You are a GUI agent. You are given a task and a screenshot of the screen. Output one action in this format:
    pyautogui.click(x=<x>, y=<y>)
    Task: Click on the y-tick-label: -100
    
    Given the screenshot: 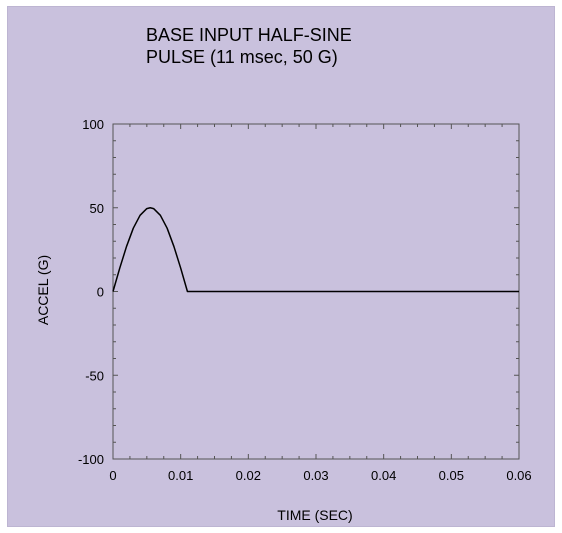 What is the action you would take?
    pyautogui.click(x=91, y=459)
    